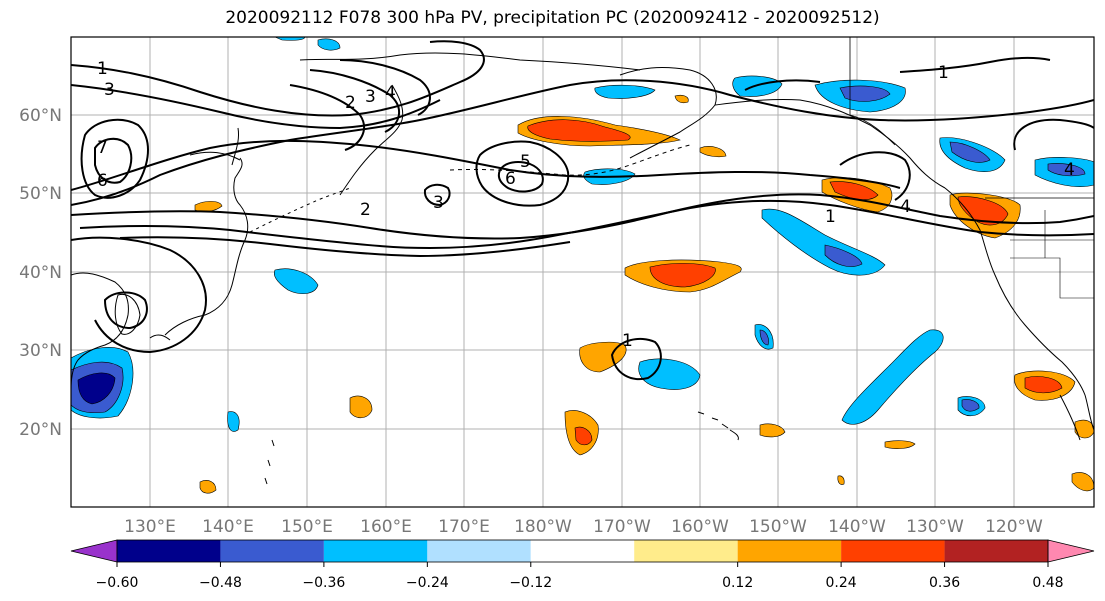 The height and width of the screenshot is (601, 1105). I want to click on alaska-canada-border, so click(872, 91).